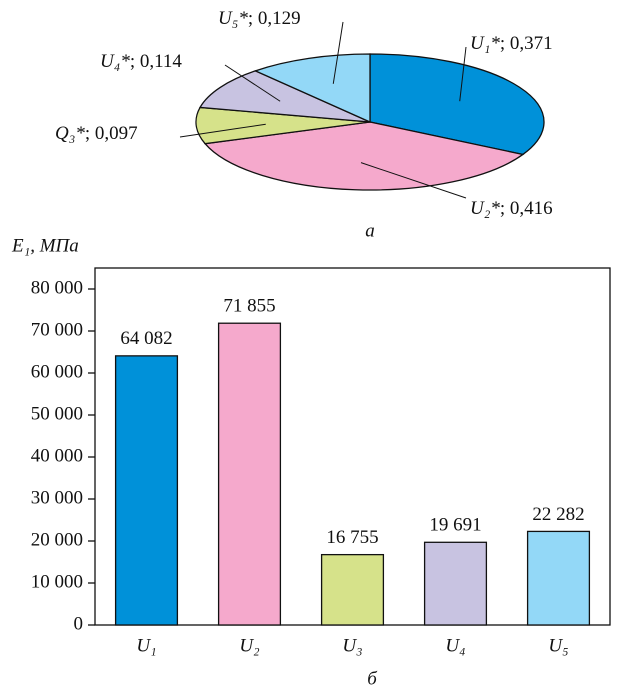 The height and width of the screenshot is (697, 619). I want to click on pie-label-name: U₄*, so click(115, 61).